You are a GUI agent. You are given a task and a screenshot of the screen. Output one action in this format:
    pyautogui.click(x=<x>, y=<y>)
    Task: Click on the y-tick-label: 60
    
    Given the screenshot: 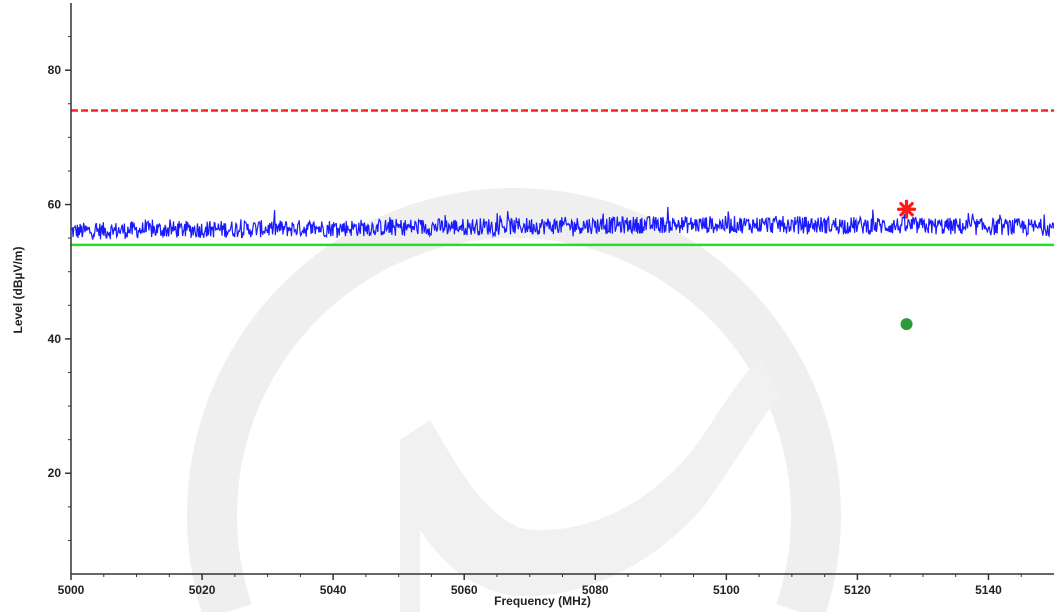 What is the action you would take?
    pyautogui.click(x=55, y=205)
    